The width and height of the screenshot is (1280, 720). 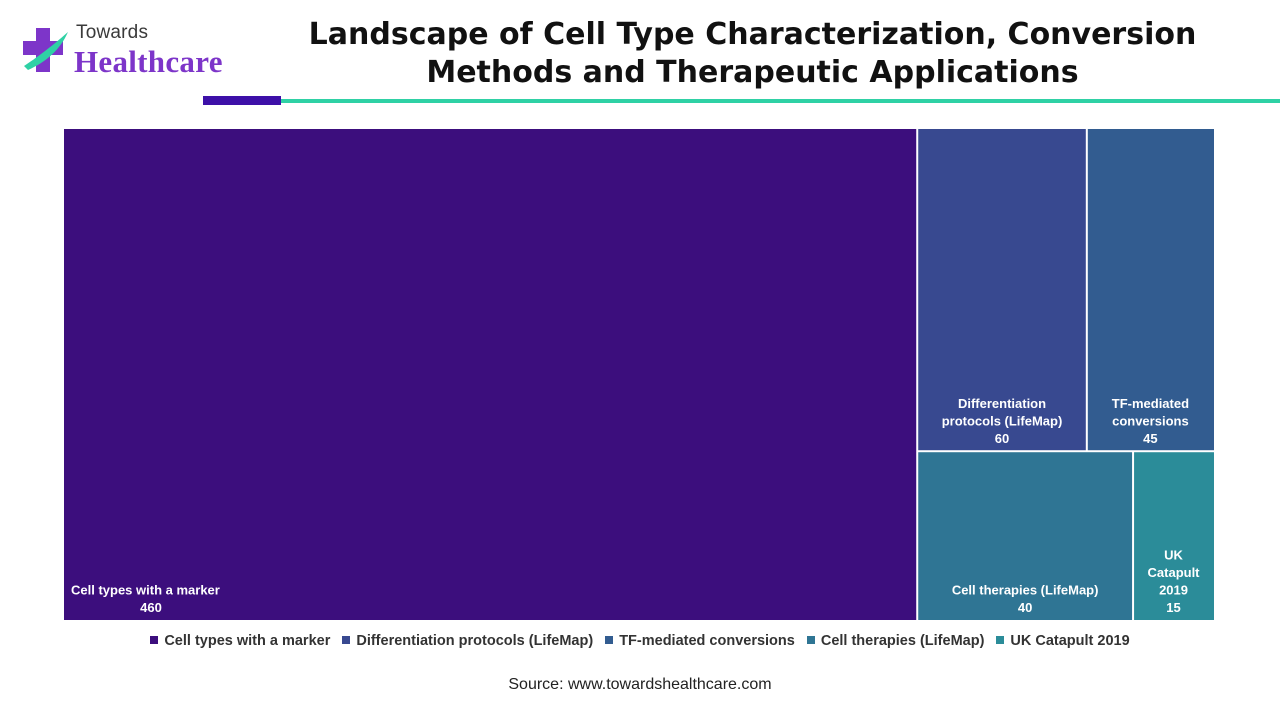 I want to click on legend-item-cell-types-with-a-marker: Cell types with a marker, so click(x=240, y=641).